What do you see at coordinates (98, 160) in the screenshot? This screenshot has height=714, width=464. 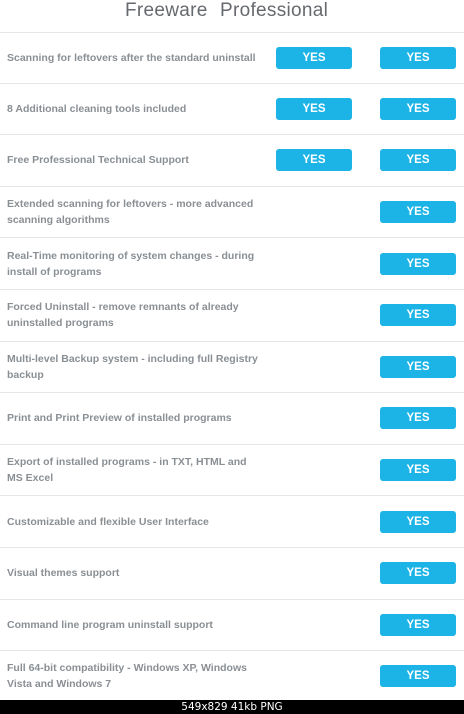 I see `feature-label: Free Professional Technical Support` at bounding box center [98, 160].